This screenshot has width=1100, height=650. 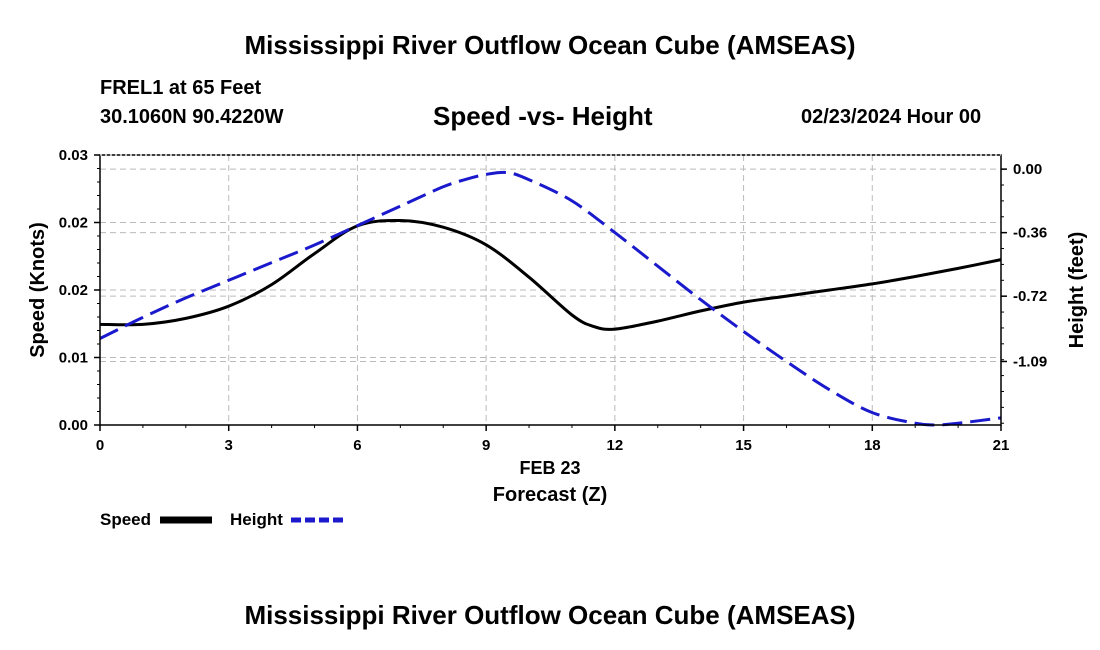 I want to click on y-tick-label: 0.00, so click(x=73, y=425).